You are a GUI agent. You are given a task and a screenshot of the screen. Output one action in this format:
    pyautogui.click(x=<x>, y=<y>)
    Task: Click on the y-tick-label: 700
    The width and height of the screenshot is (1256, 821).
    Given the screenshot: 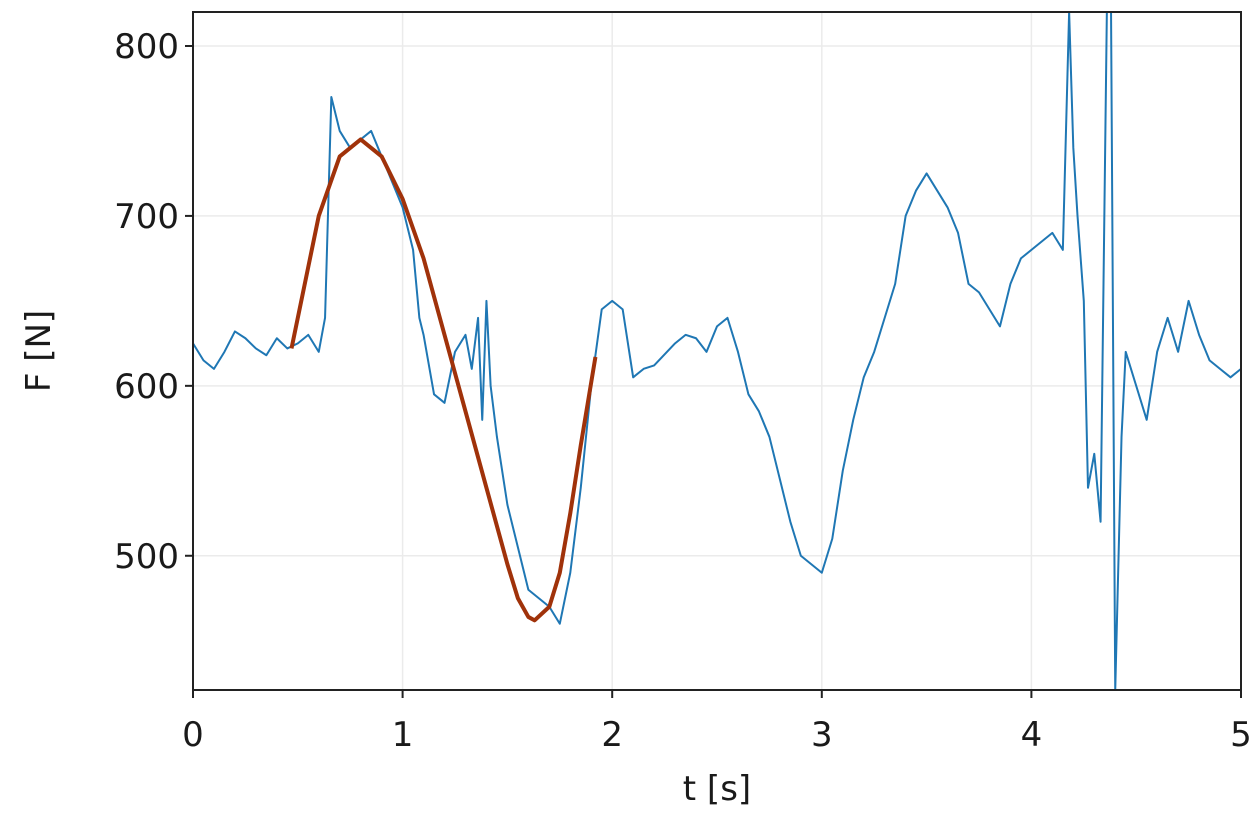 What is the action you would take?
    pyautogui.click(x=146, y=217)
    